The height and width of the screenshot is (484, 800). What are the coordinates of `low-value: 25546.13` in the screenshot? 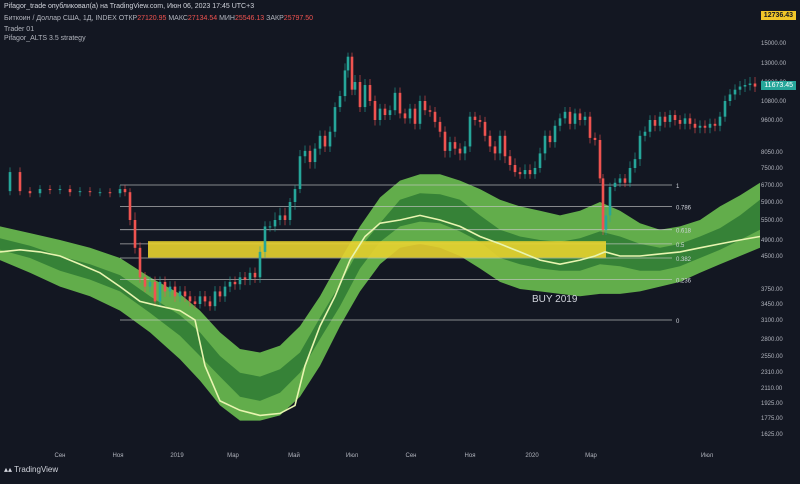 It's located at (249, 18).